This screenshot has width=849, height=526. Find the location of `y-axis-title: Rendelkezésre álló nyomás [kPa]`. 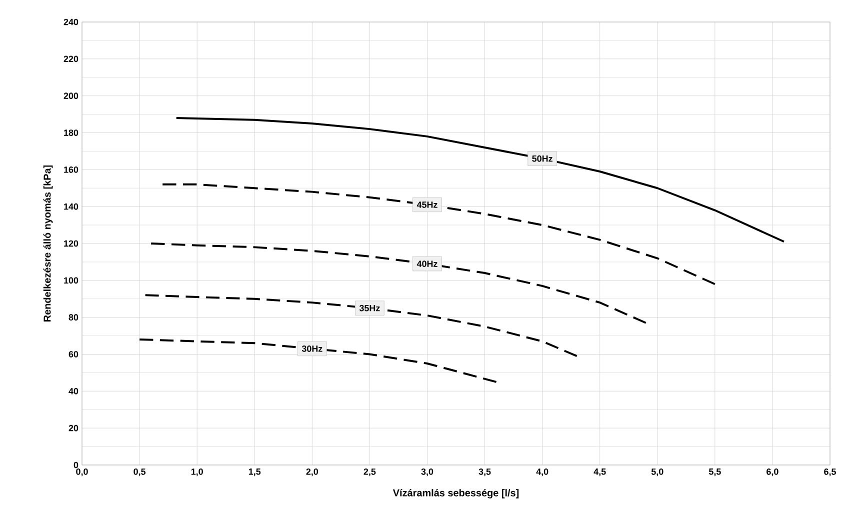

y-axis-title: Rendelkezésre álló nyomás [kPa] is located at coordinates (48, 243).